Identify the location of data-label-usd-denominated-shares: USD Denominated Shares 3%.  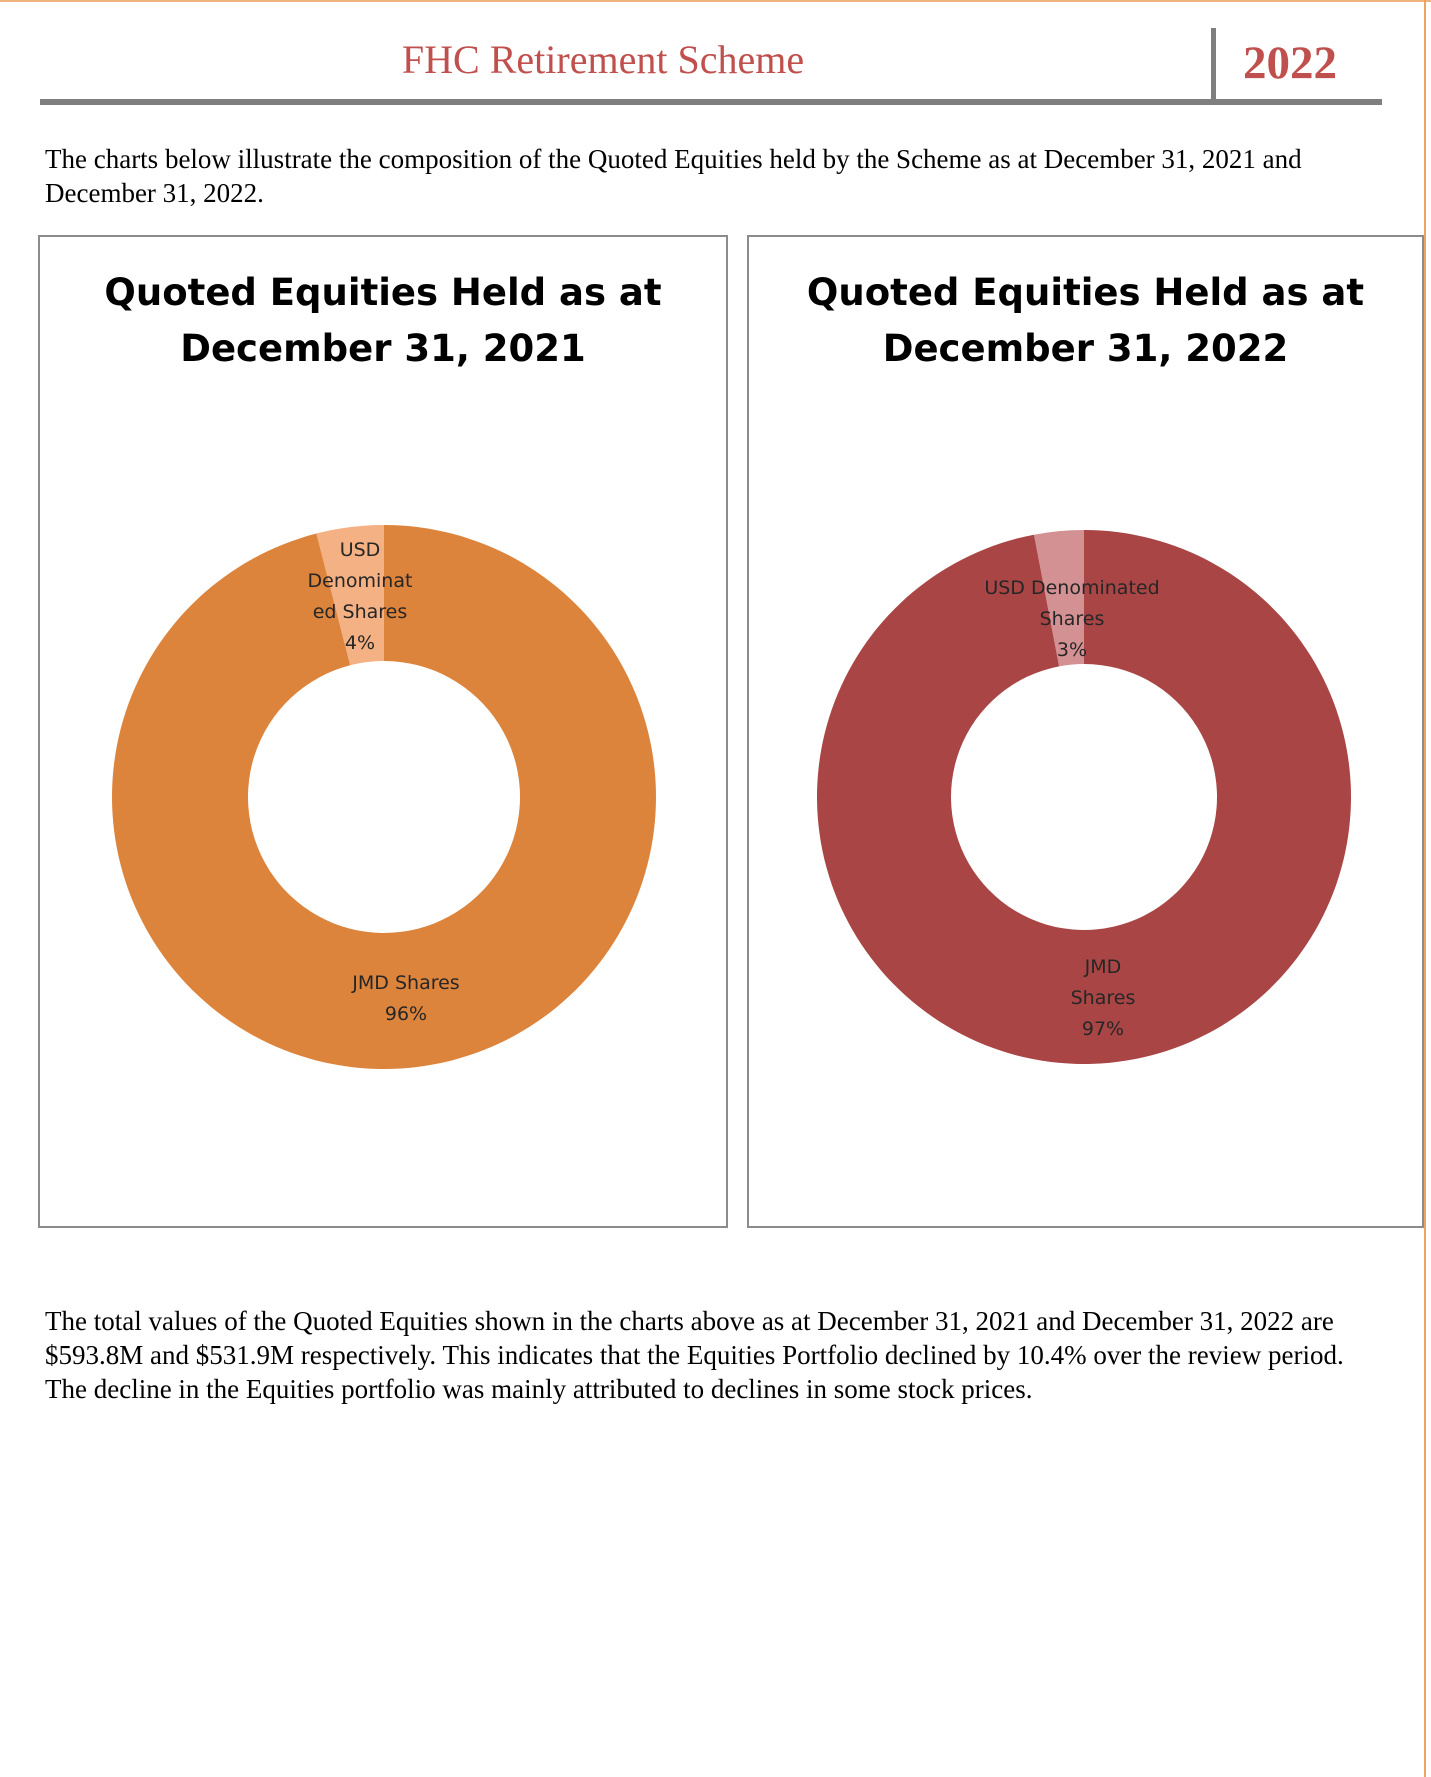
(1071, 619).